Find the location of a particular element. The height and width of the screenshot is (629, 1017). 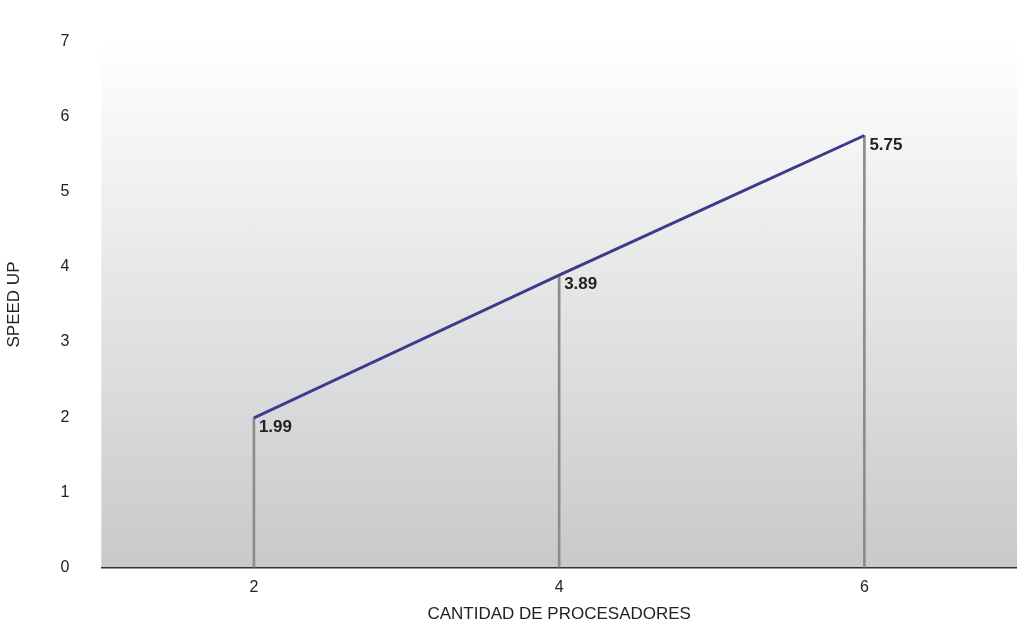

data-label: 1.99 is located at coordinates (275, 427).